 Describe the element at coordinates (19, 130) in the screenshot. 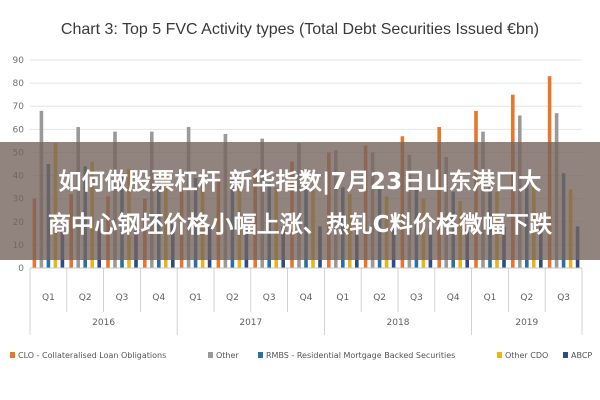

I see `y-tick-label: 60` at that location.